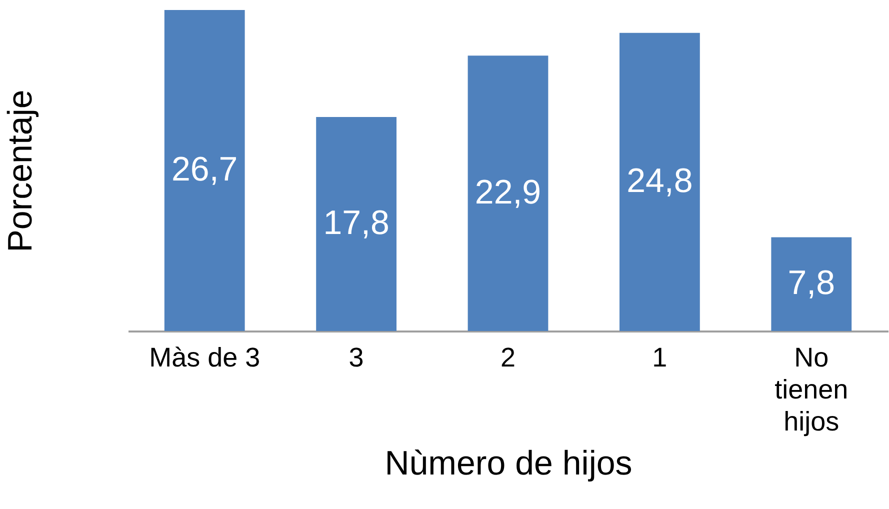  I want to click on y-axis-title: Porcentaje, so click(21, 171).